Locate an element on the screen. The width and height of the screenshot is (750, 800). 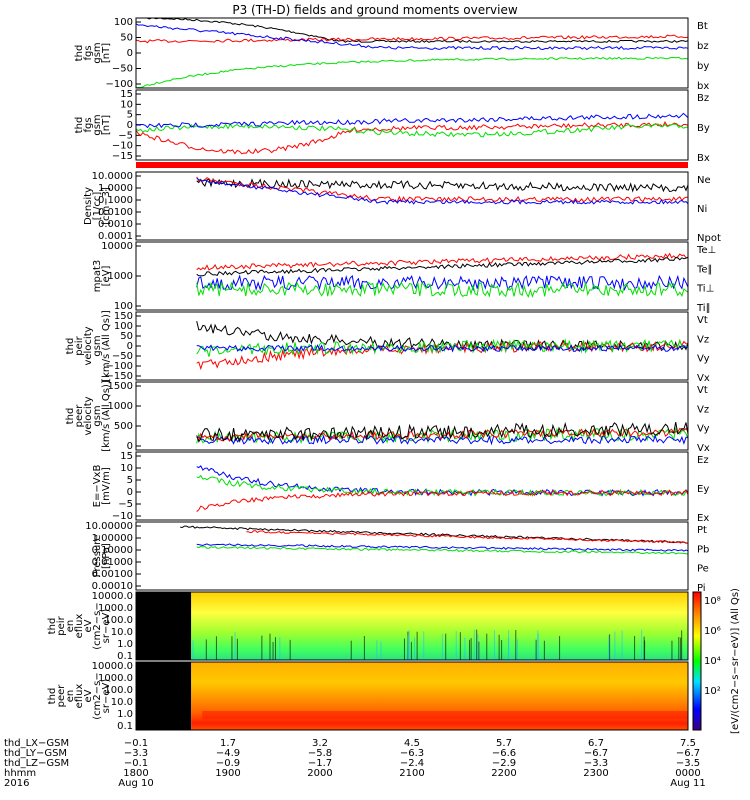
panel-ytick-label: 0 is located at coordinates (130, 492).